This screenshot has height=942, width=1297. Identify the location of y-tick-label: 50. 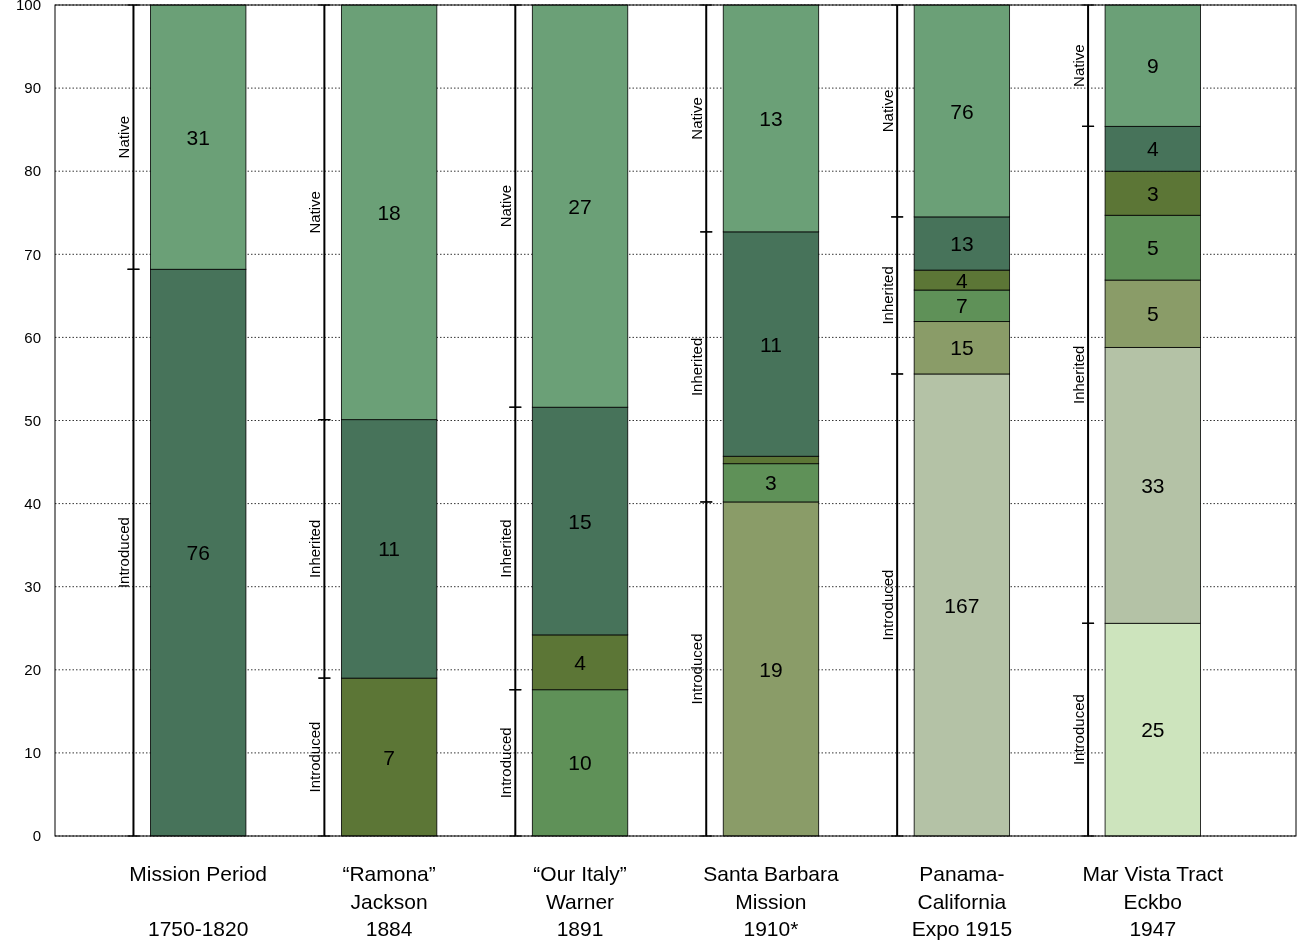
(32, 420).